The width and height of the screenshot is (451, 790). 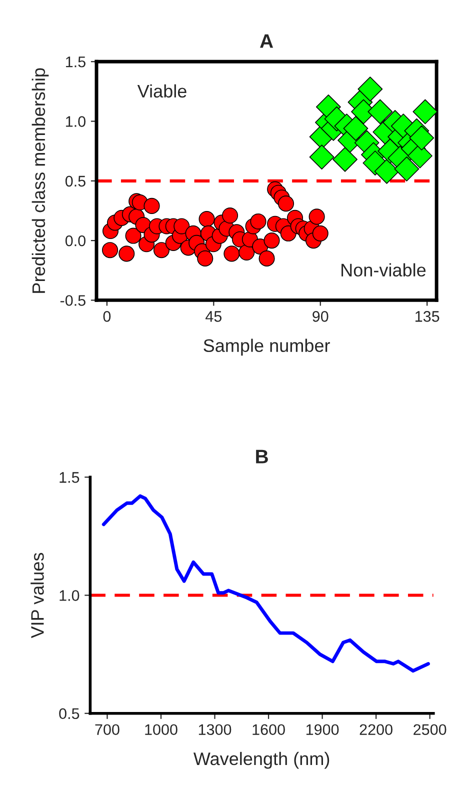 I want to click on x-tick-label: 1000, so click(x=161, y=730).